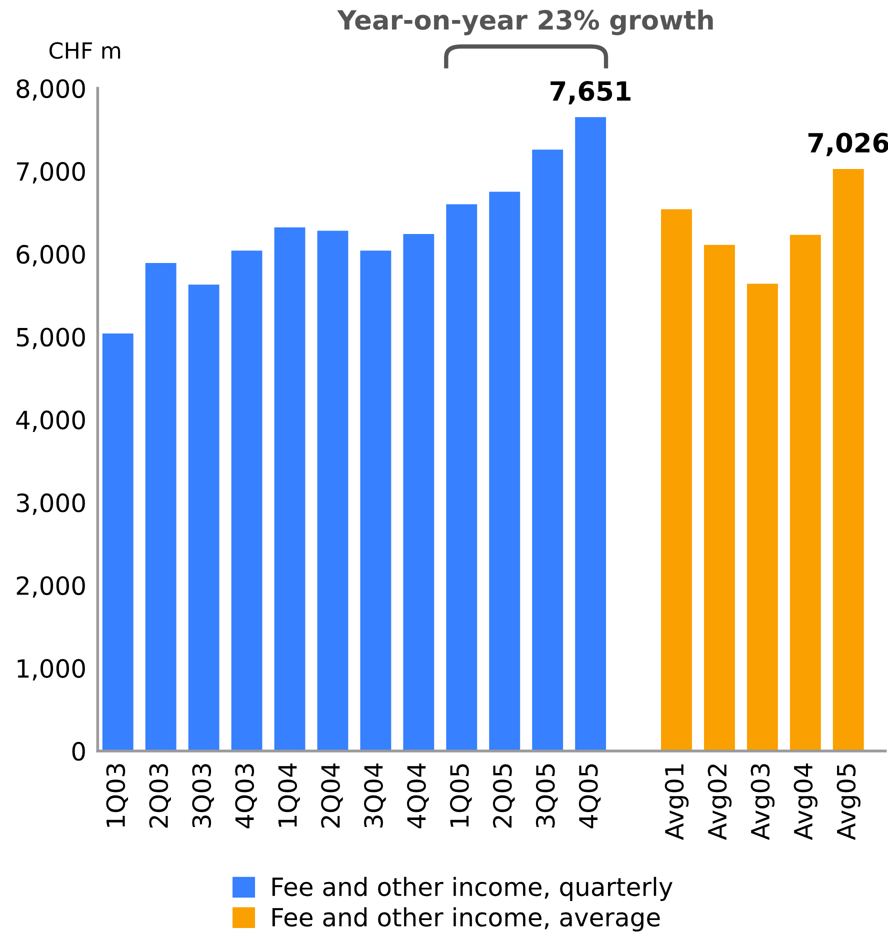 This screenshot has width=888, height=944. Describe the element at coordinates (50, 587) in the screenshot. I see `y-tick-label: 2,000` at that location.